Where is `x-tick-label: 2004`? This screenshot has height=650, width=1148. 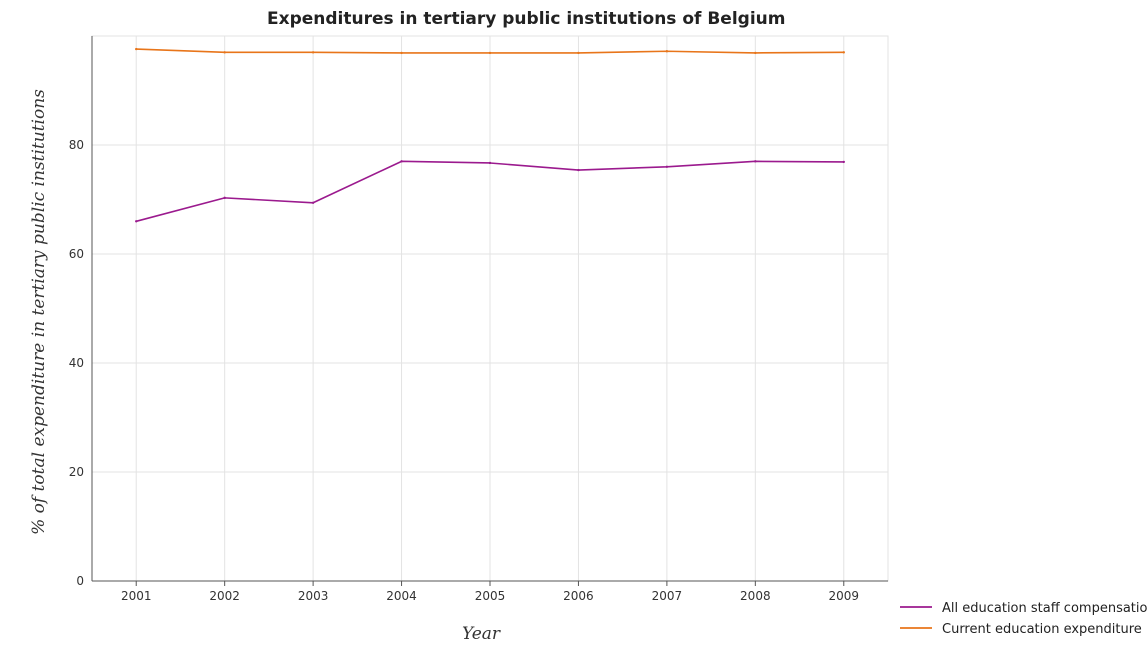 x-tick-label: 2004 is located at coordinates (401, 596).